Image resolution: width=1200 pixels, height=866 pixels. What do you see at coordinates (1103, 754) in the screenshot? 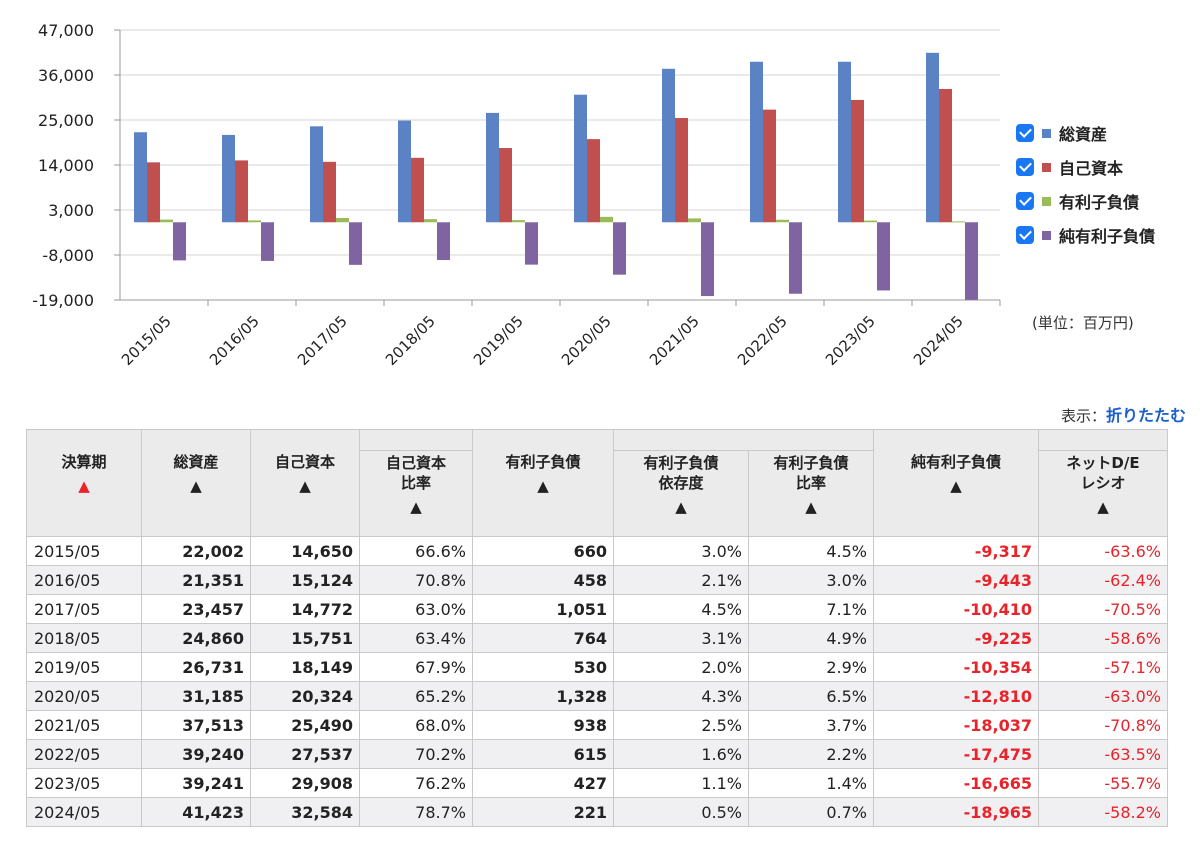
I see `cell-net-de: -63.5%` at bounding box center [1103, 754].